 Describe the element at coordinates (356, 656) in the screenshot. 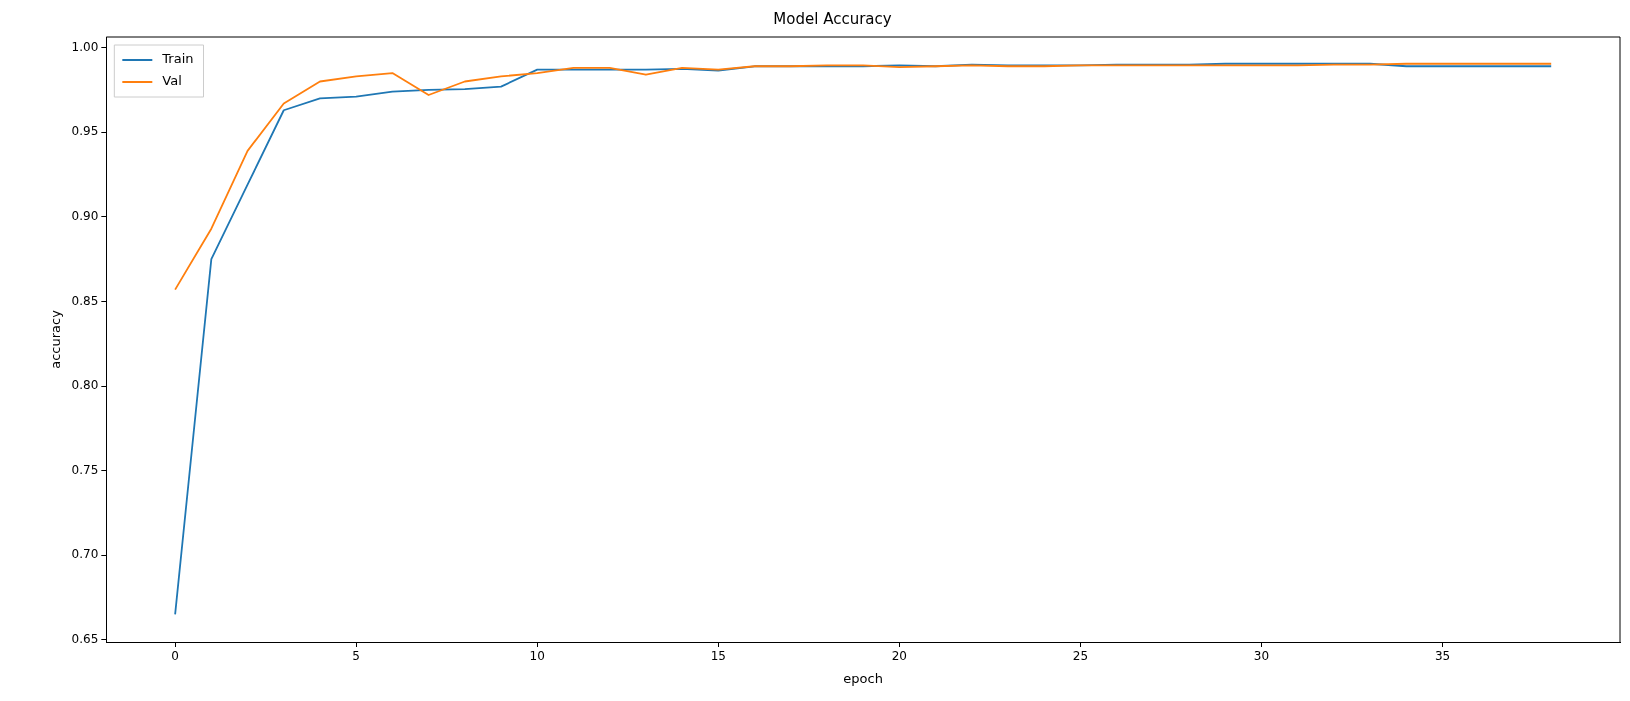

I see `x-tick-label: 5` at that location.